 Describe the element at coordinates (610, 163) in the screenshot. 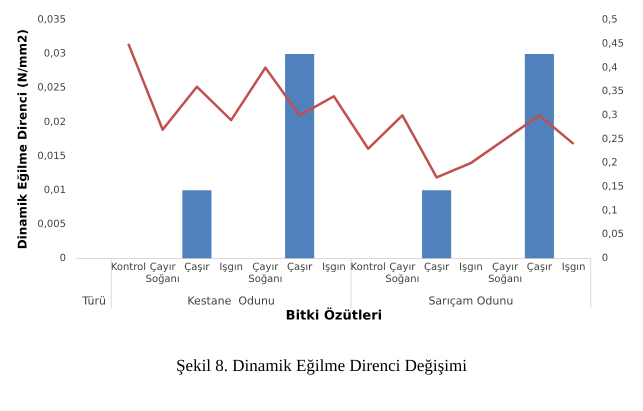

I see `y2-tick-label: 0,2` at that location.